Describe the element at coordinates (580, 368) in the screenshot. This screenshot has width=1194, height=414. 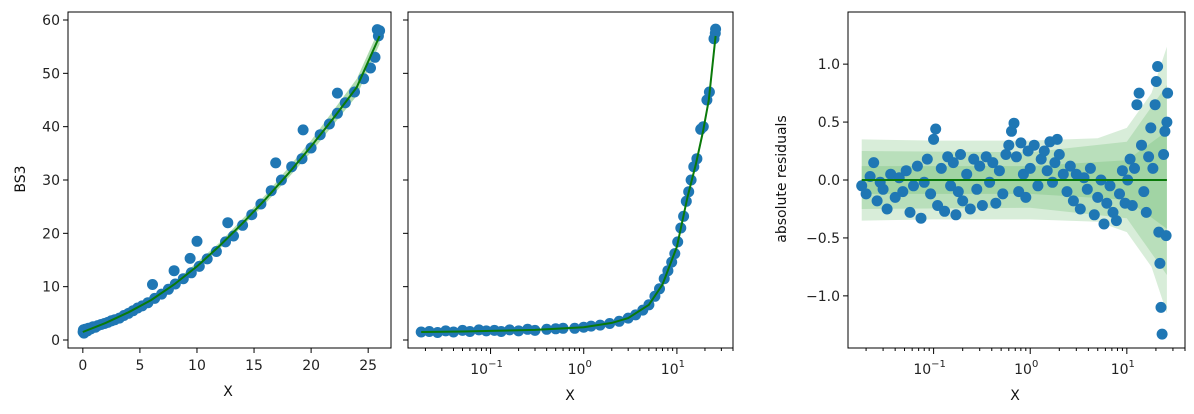
I see `xtick-label-1-1: 10⁰` at that location.